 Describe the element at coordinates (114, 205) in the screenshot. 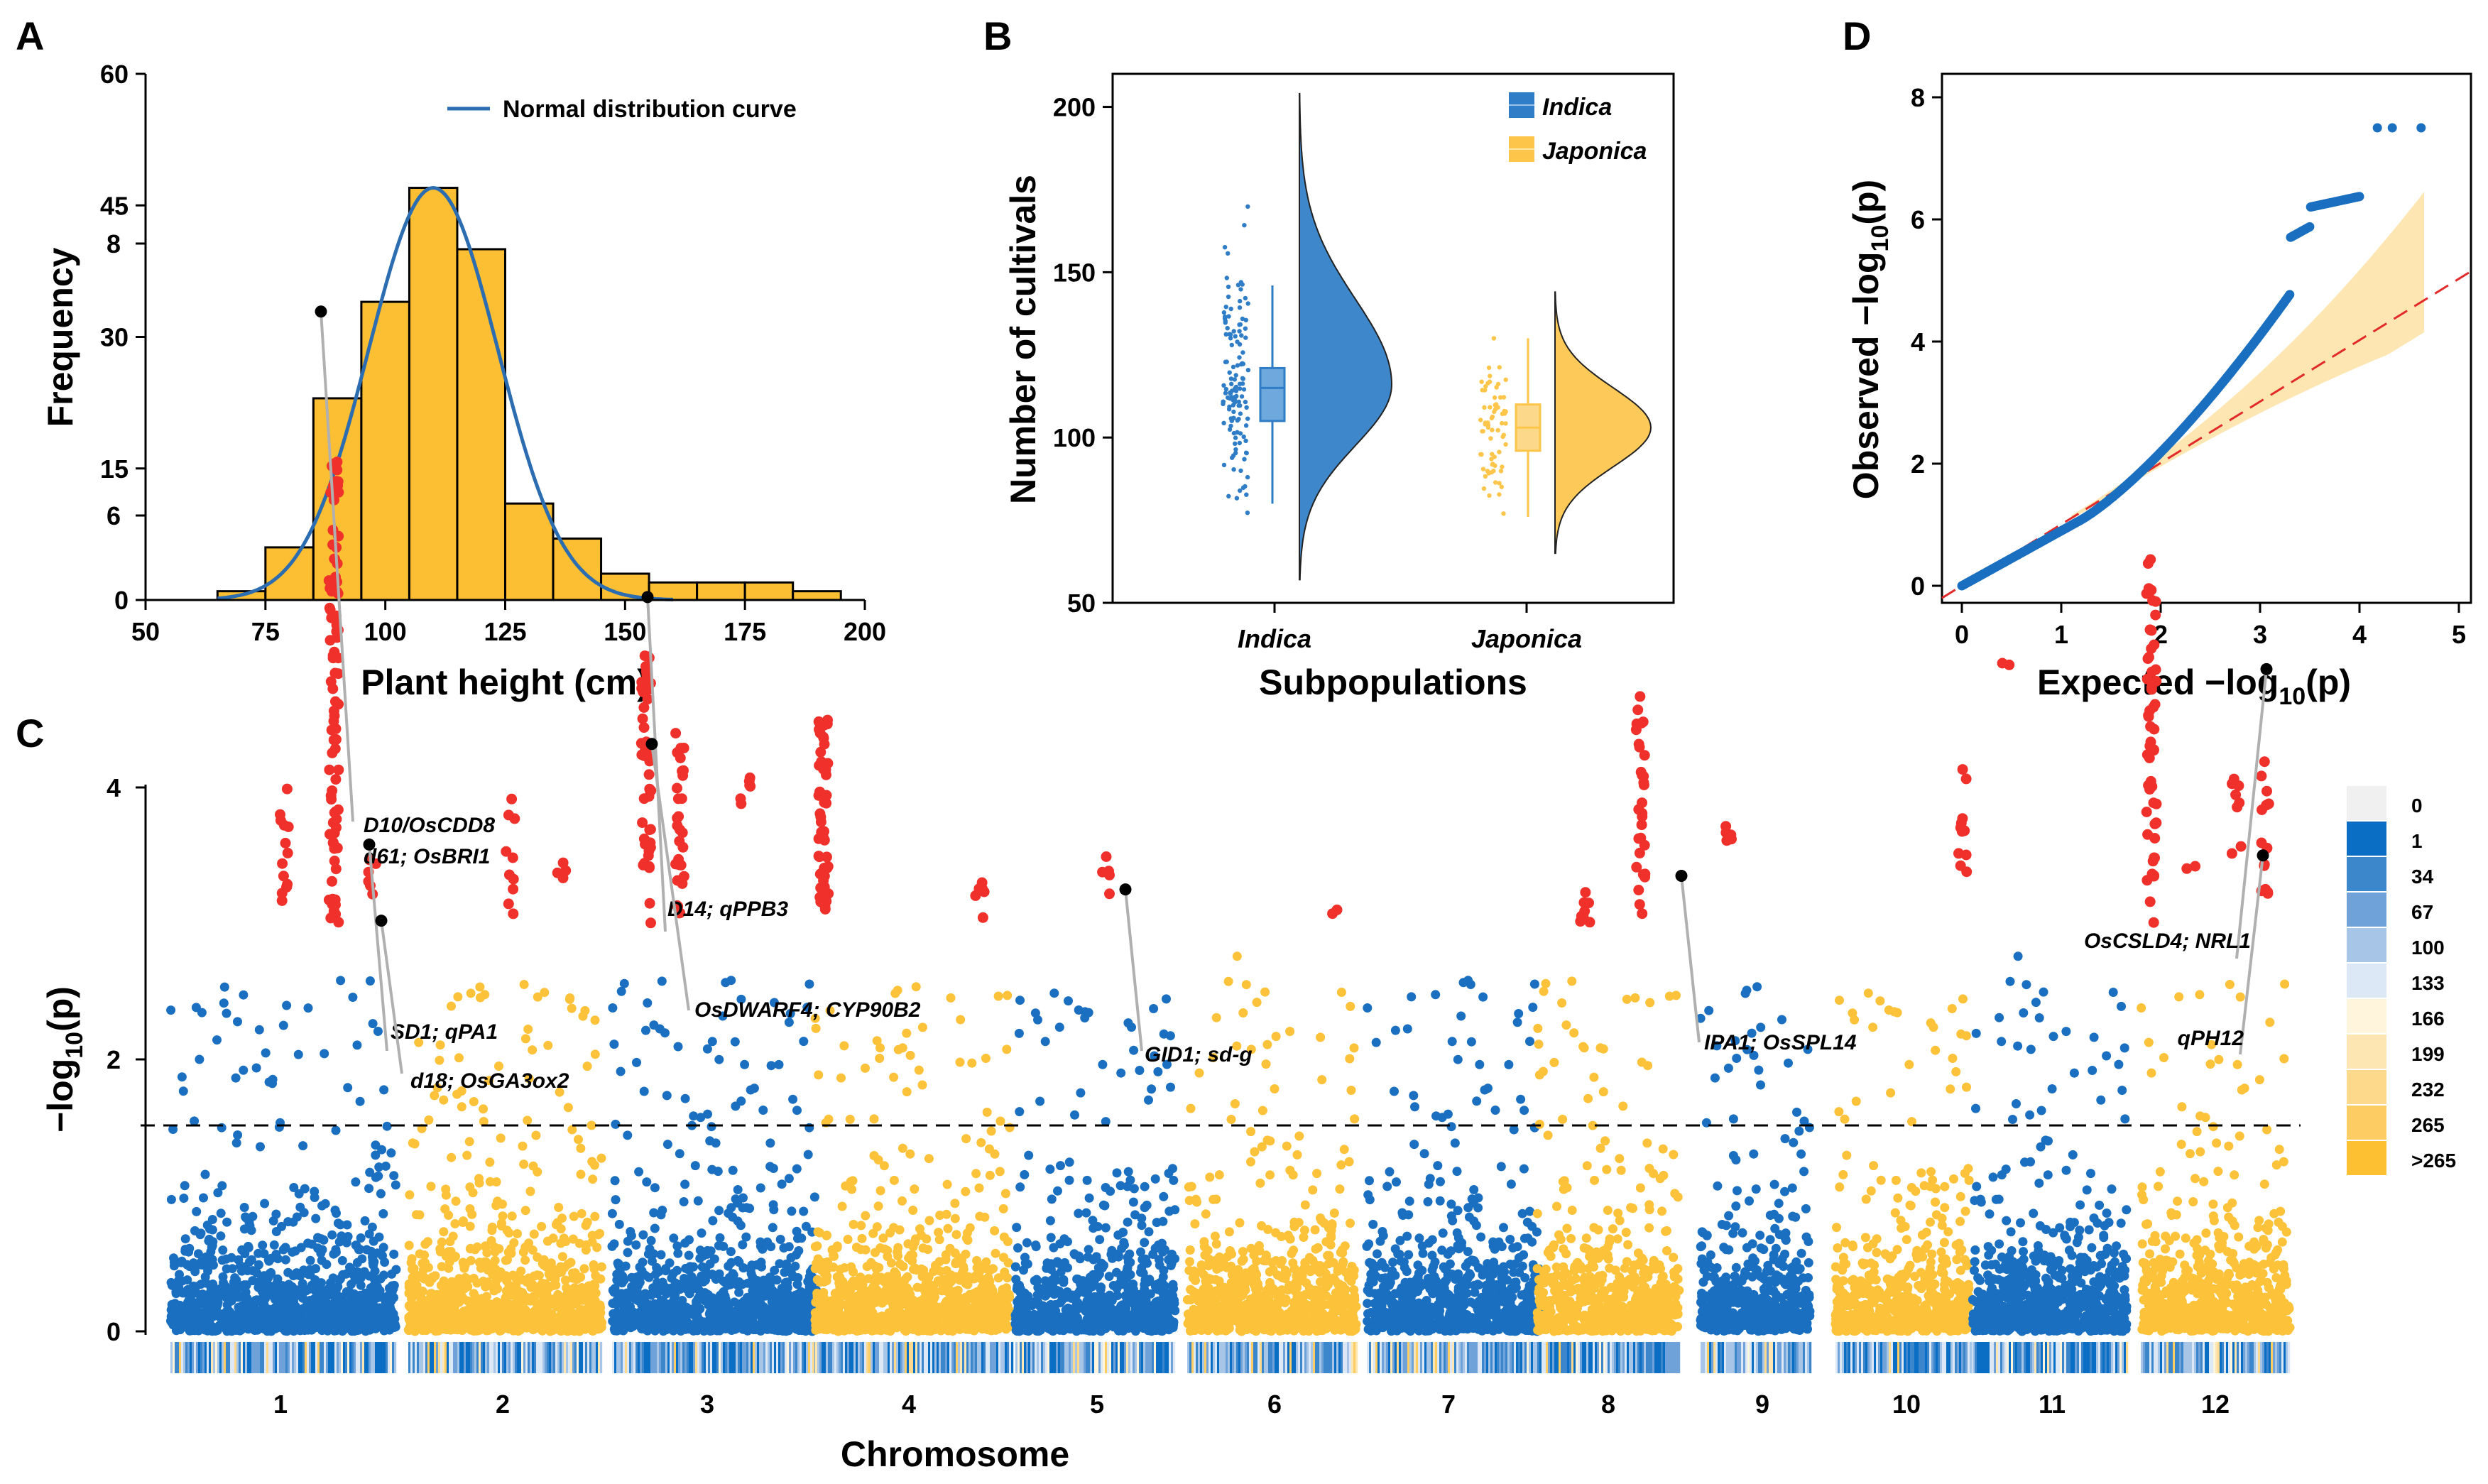

I see `y-tick-label: 45` at that location.